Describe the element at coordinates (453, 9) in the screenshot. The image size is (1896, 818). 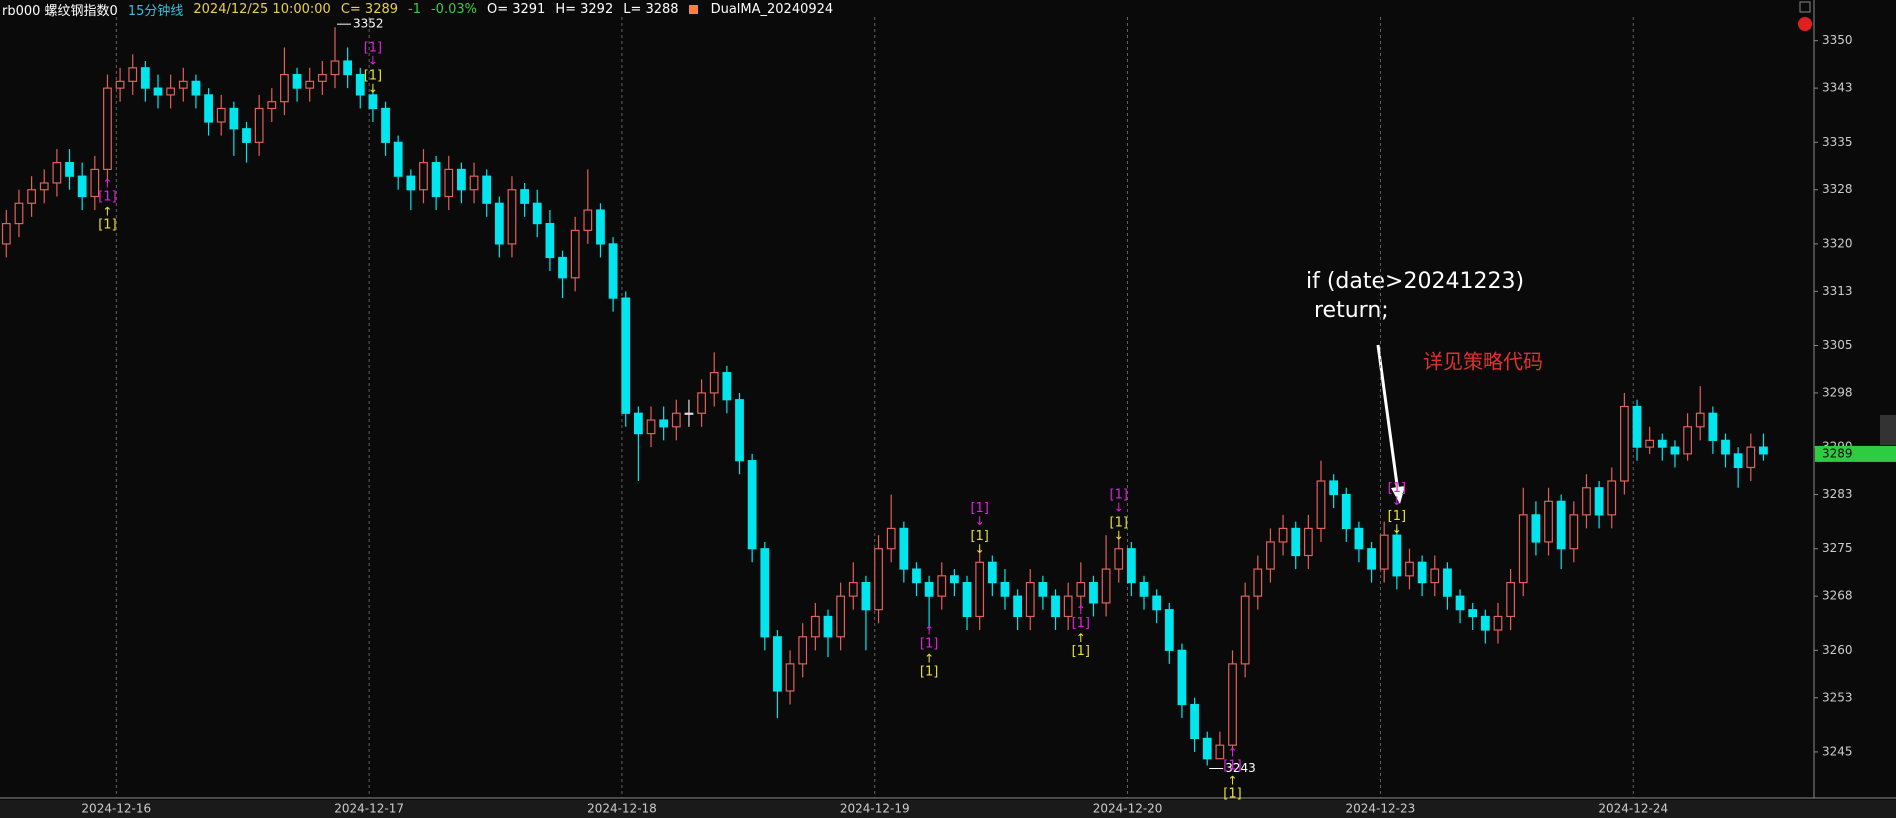
I see `header-item: -0.03%` at that location.